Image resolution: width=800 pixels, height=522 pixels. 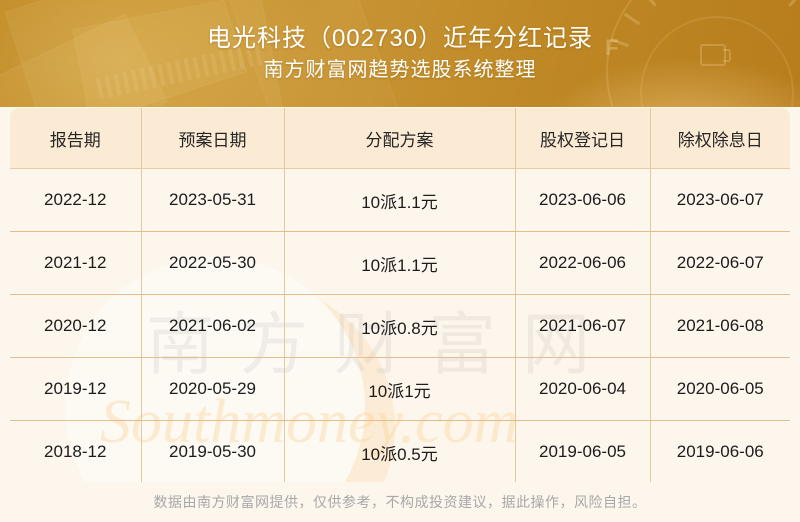 What do you see at coordinates (583, 138) in the screenshot?
I see `column-header-record-date: 股权登记日` at bounding box center [583, 138].